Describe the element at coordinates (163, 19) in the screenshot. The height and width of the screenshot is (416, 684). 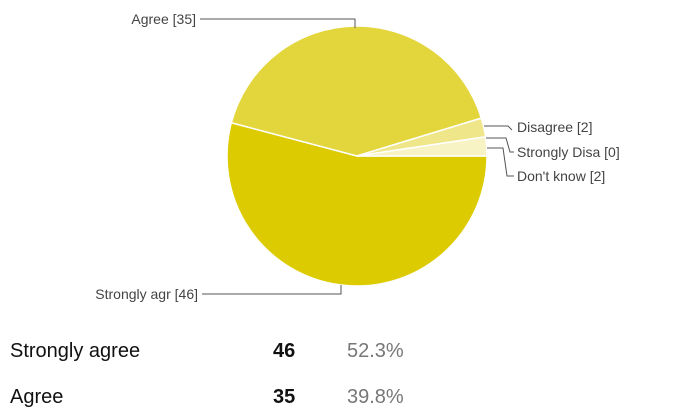
I see `callout-label-agree: Agree [35]` at that location.